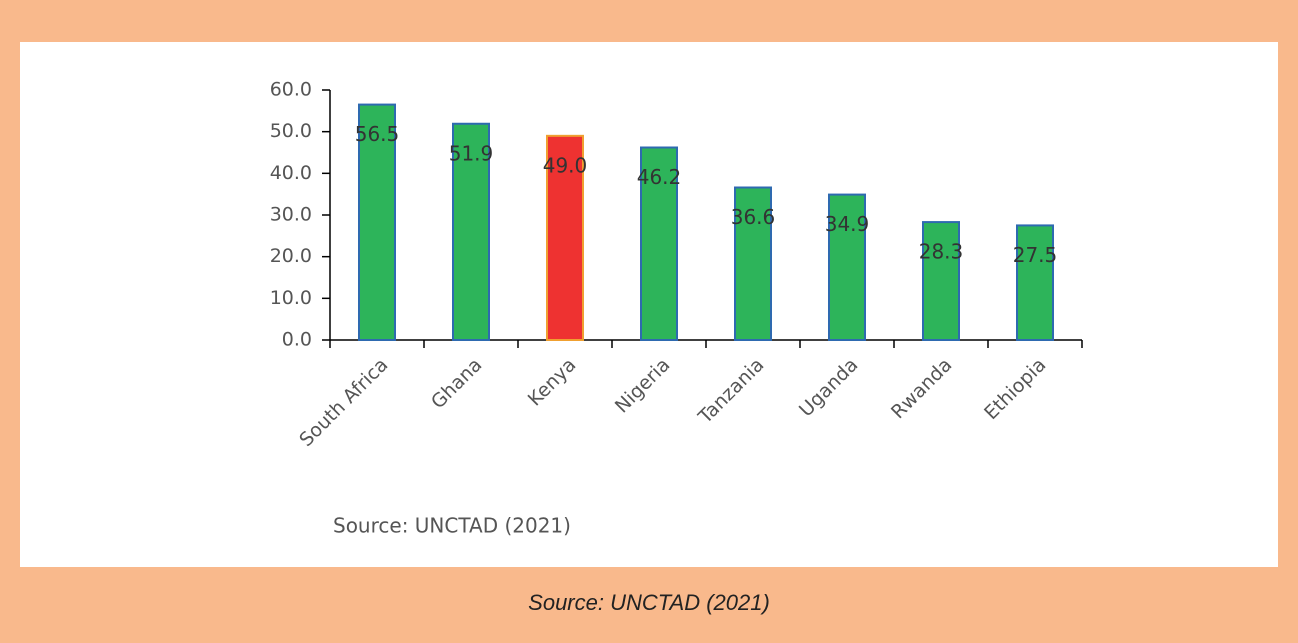 This screenshot has height=643, width=1298. What do you see at coordinates (649, 602) in the screenshot?
I see `caption: Source: UNCTAD (2021)` at bounding box center [649, 602].